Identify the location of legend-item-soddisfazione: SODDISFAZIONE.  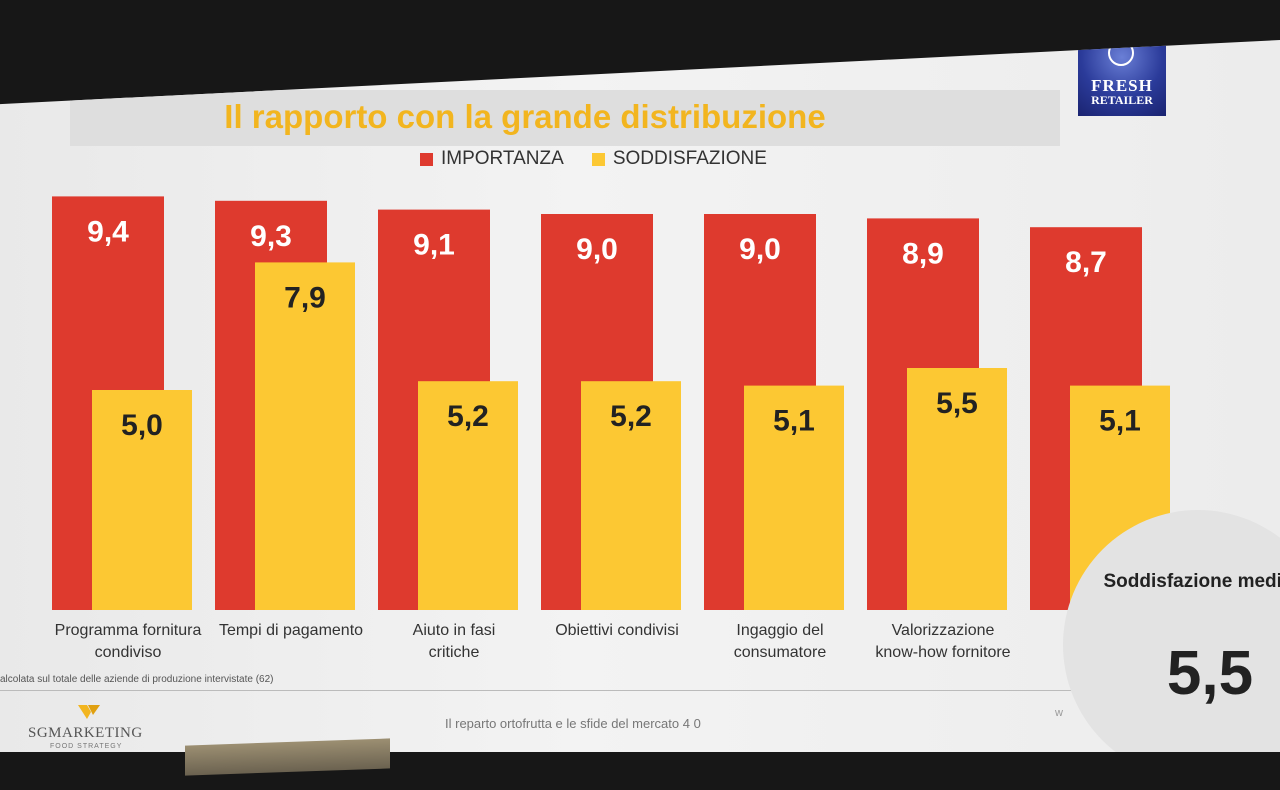
(679, 159).